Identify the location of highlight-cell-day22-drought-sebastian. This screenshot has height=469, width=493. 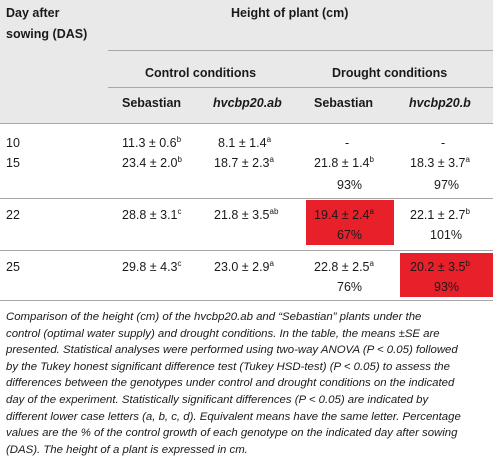
(350, 222).